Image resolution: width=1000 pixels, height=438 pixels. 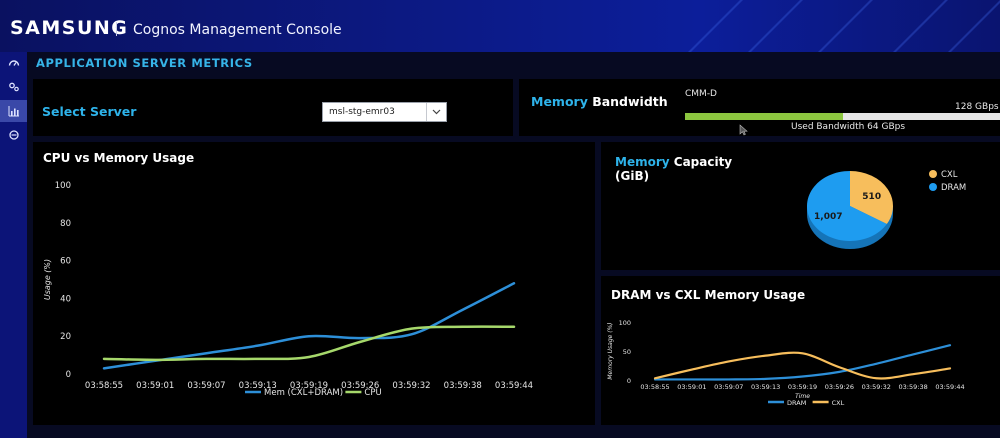 I want to click on bandwidth-panel, so click(x=759, y=107).